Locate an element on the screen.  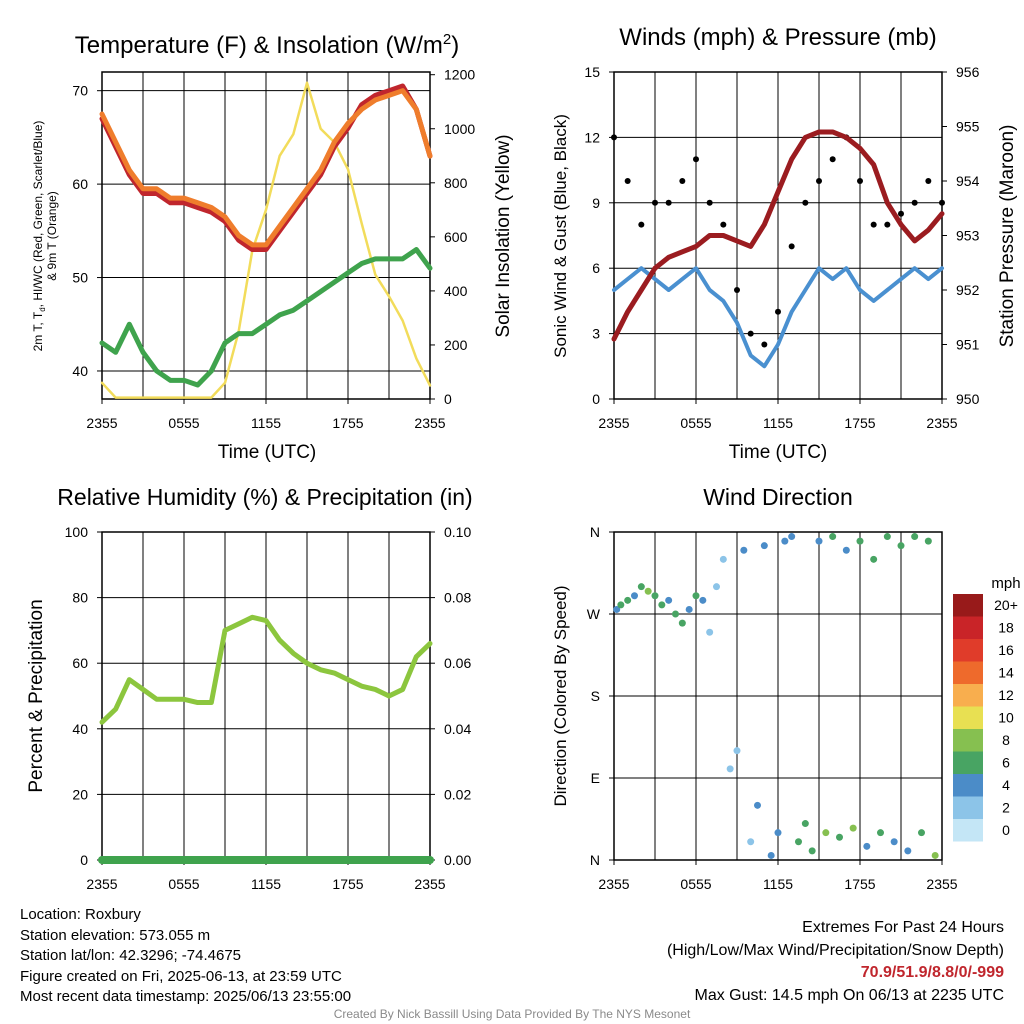
legend-label: 14 is located at coordinates (1006, 673).